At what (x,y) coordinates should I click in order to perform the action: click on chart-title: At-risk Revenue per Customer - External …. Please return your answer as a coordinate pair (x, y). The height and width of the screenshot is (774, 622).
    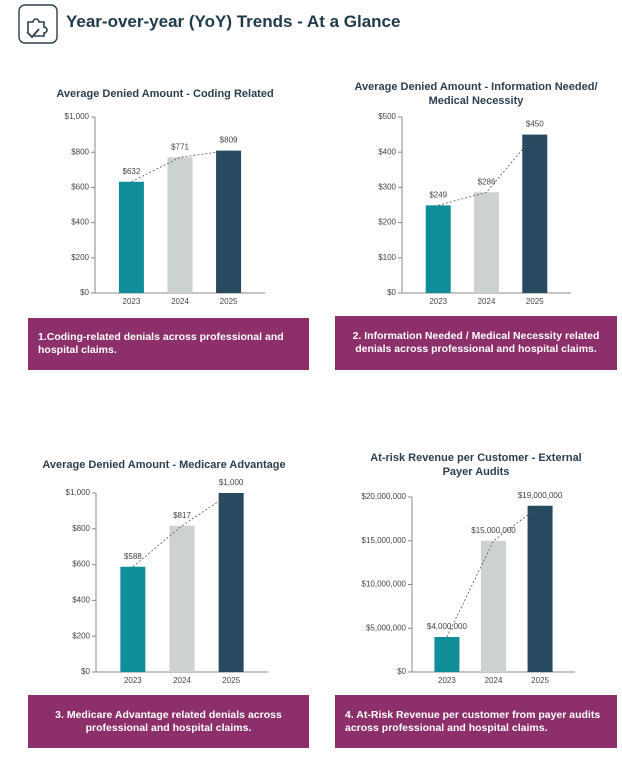
    Looking at the image, I should click on (476, 465).